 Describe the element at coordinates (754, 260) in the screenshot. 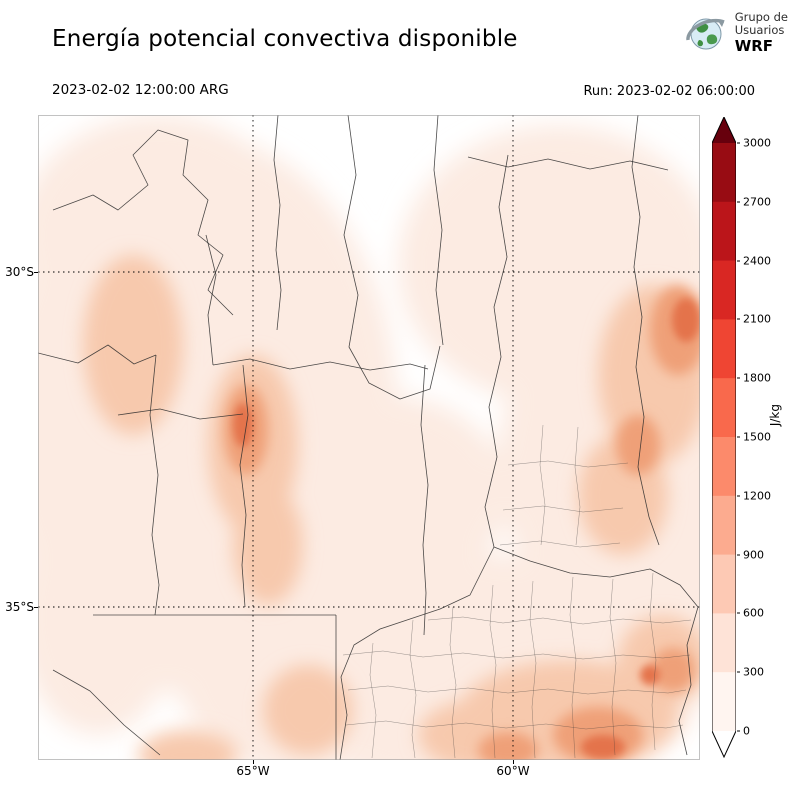

I see `colorbar-tick-2400: 2400` at that location.